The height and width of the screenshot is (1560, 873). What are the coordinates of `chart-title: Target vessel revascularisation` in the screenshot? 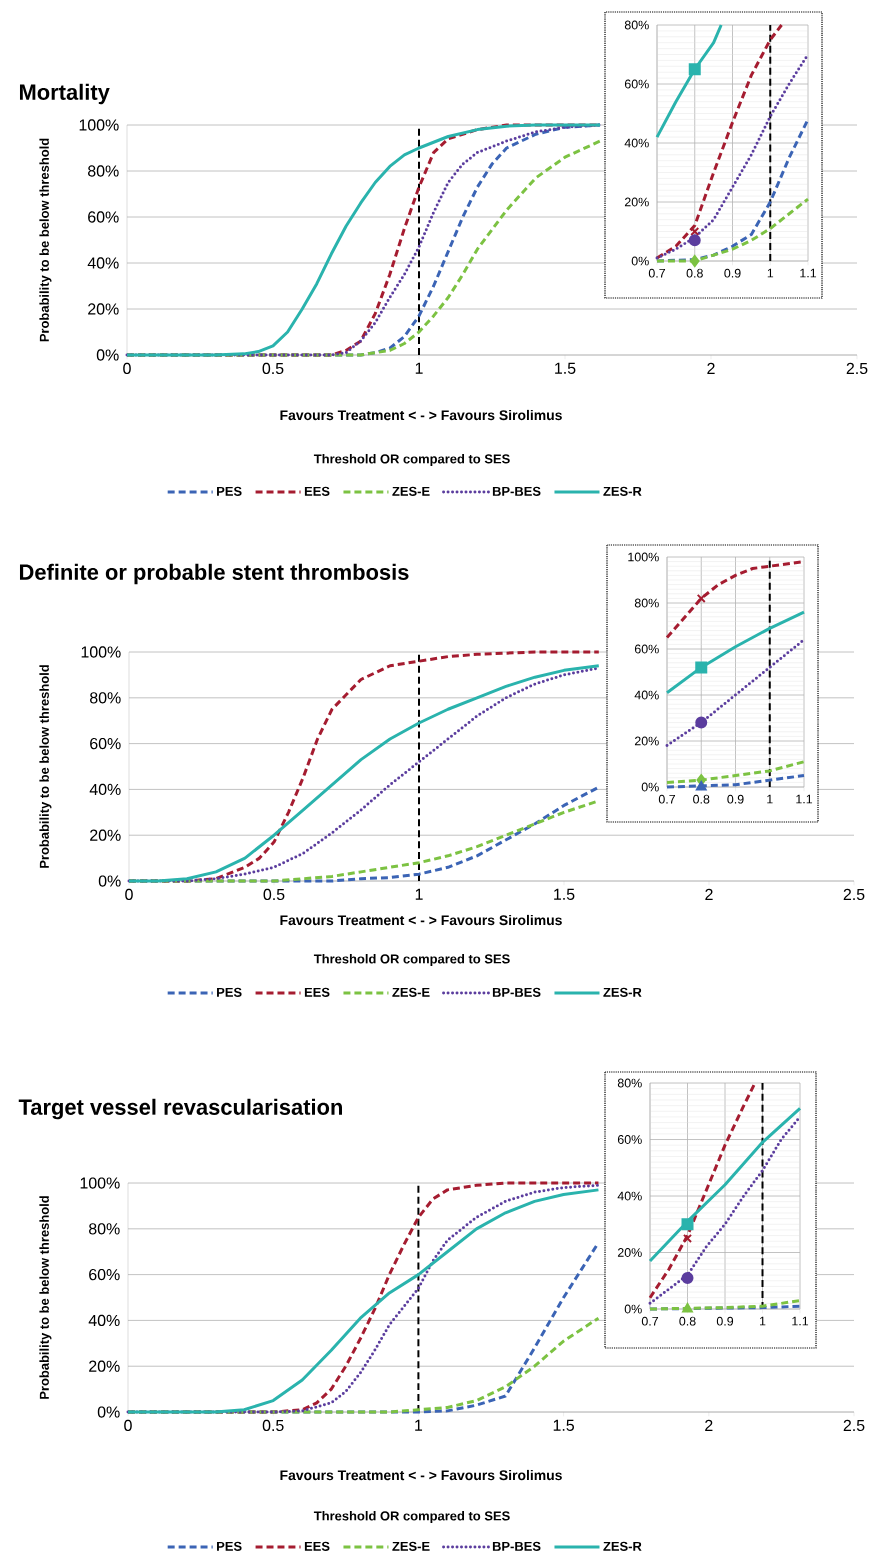 It's located at (180, 1109).